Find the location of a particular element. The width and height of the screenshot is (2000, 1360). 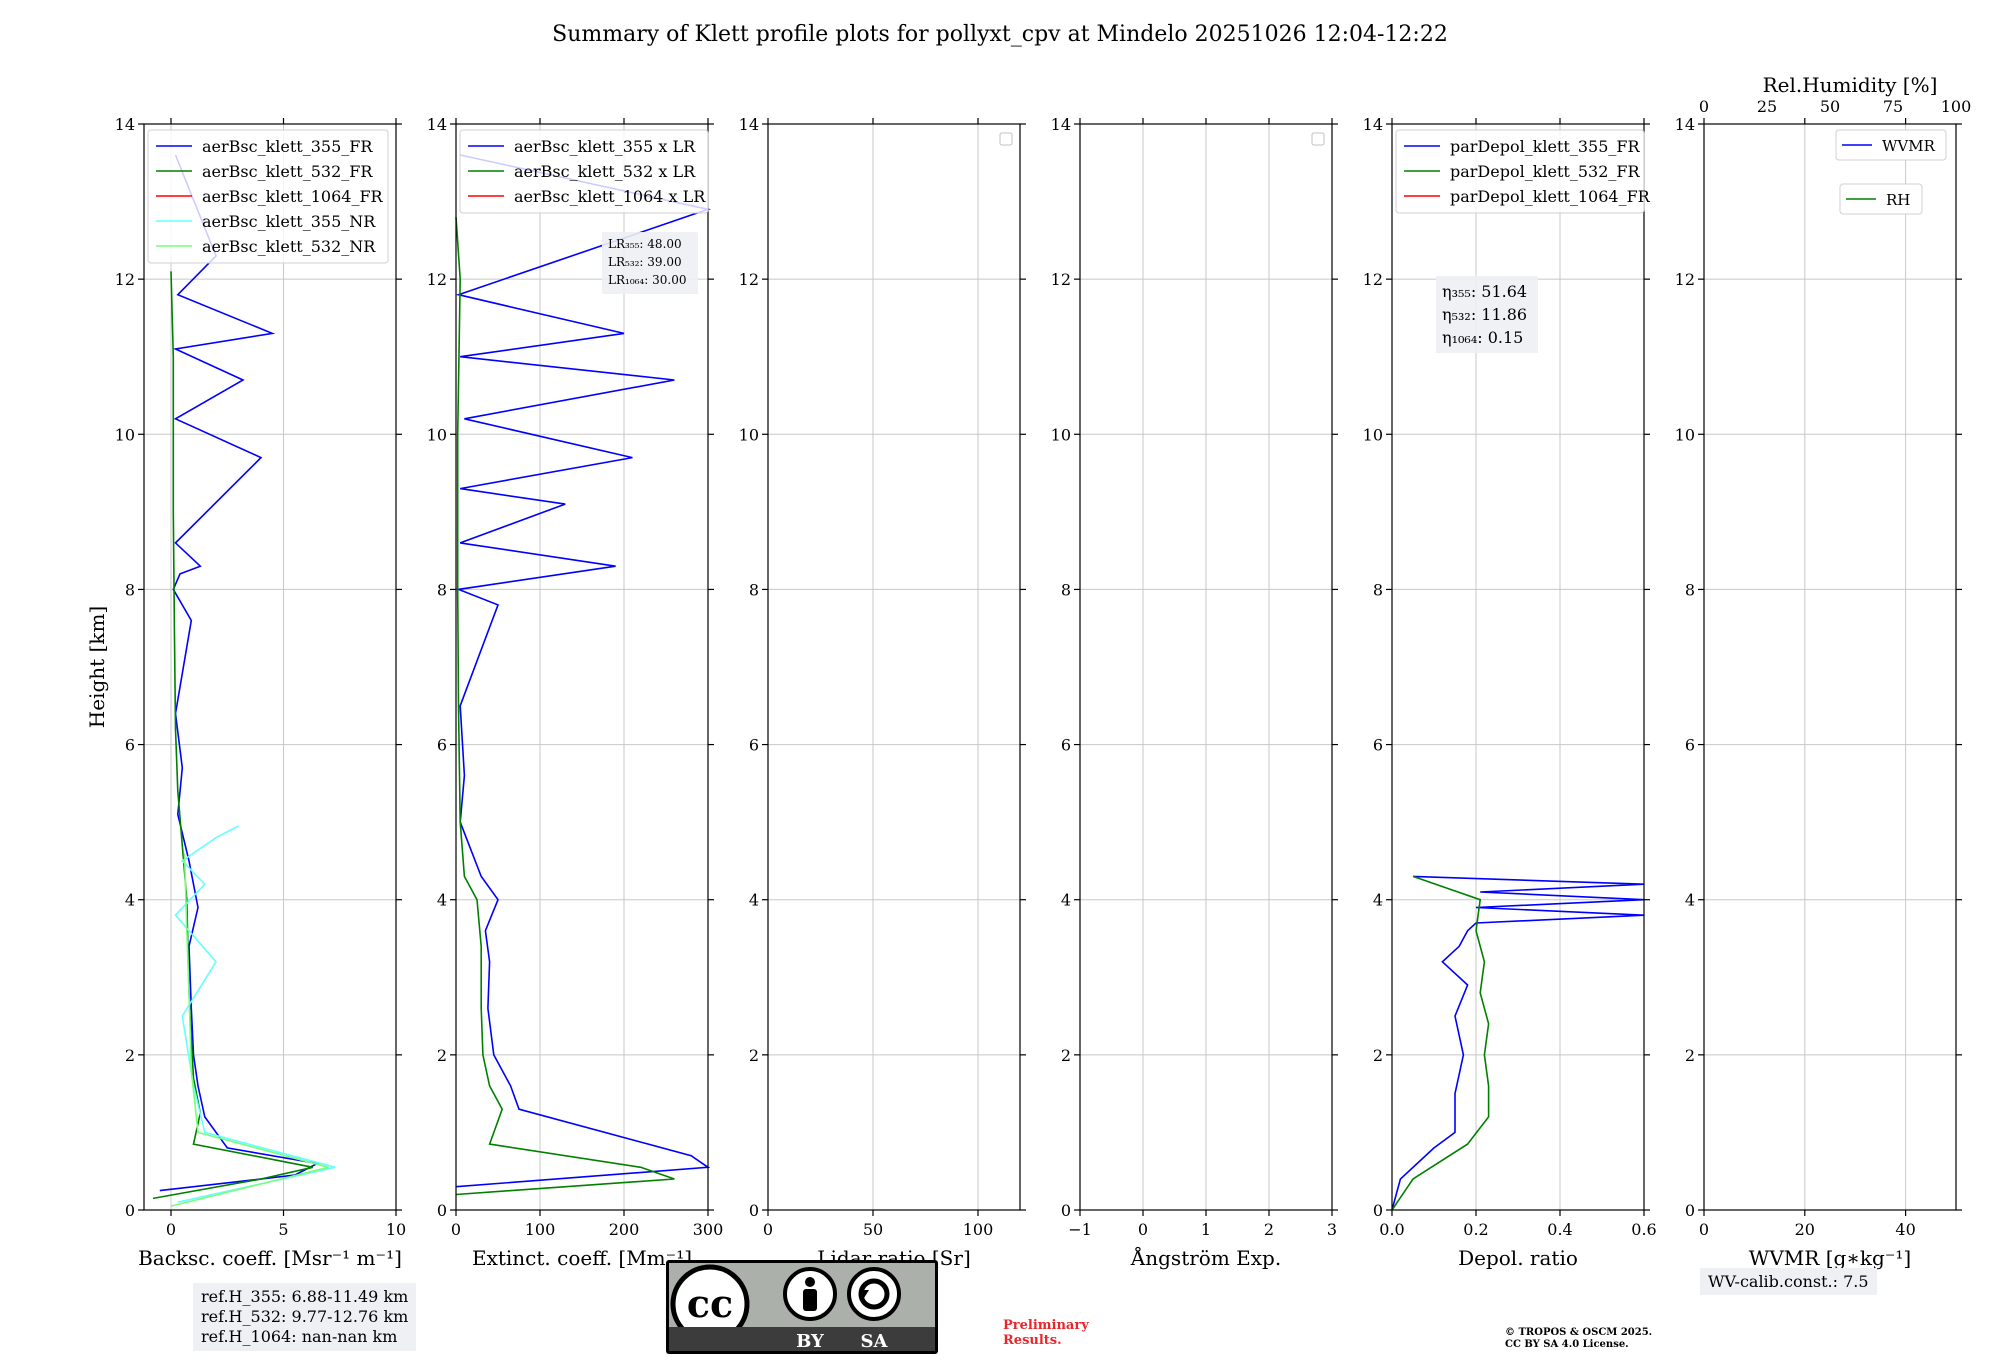

xtick-label-depol: 0.2 is located at coordinates (1475, 1229).